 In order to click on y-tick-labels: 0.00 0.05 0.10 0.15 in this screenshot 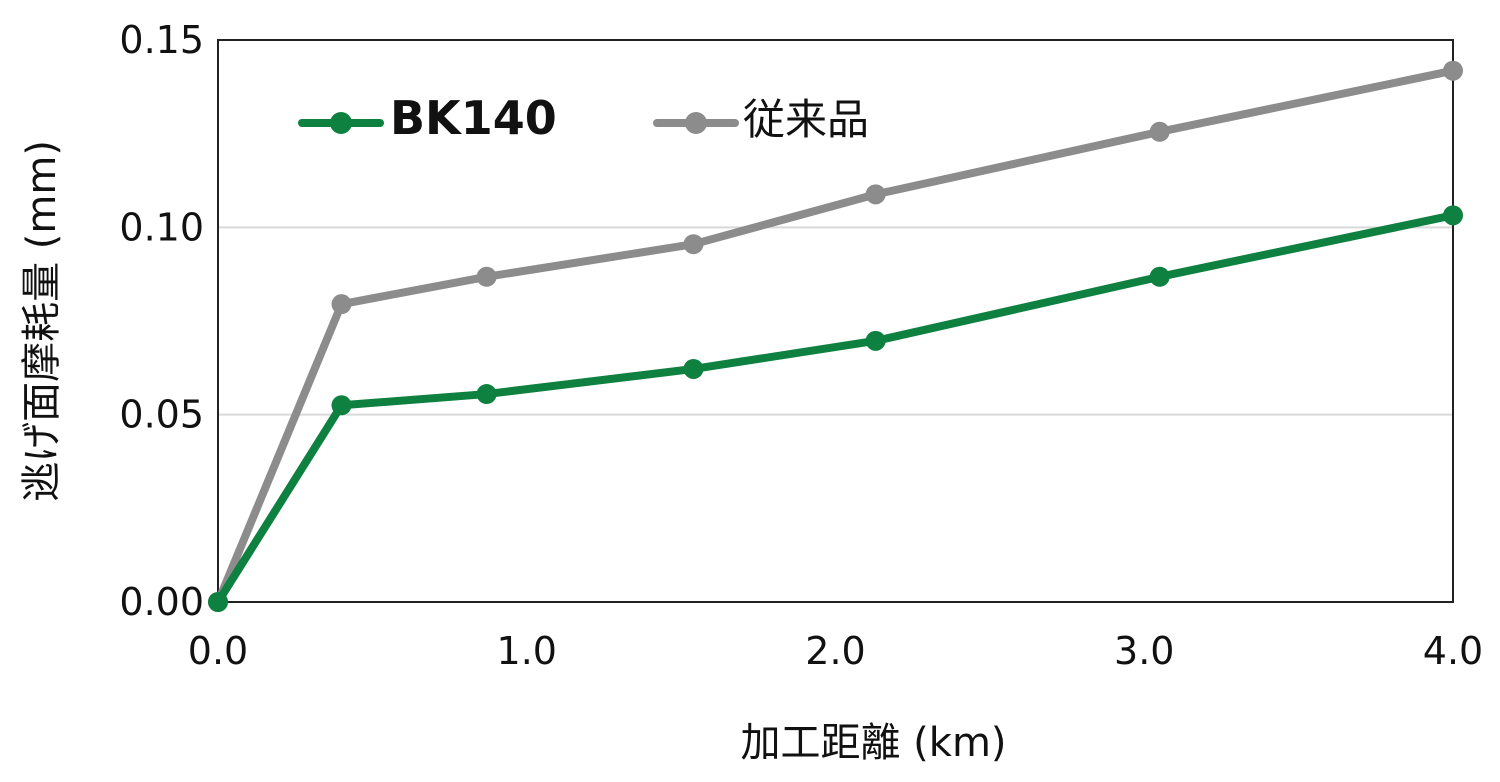, I will do `click(161, 321)`.